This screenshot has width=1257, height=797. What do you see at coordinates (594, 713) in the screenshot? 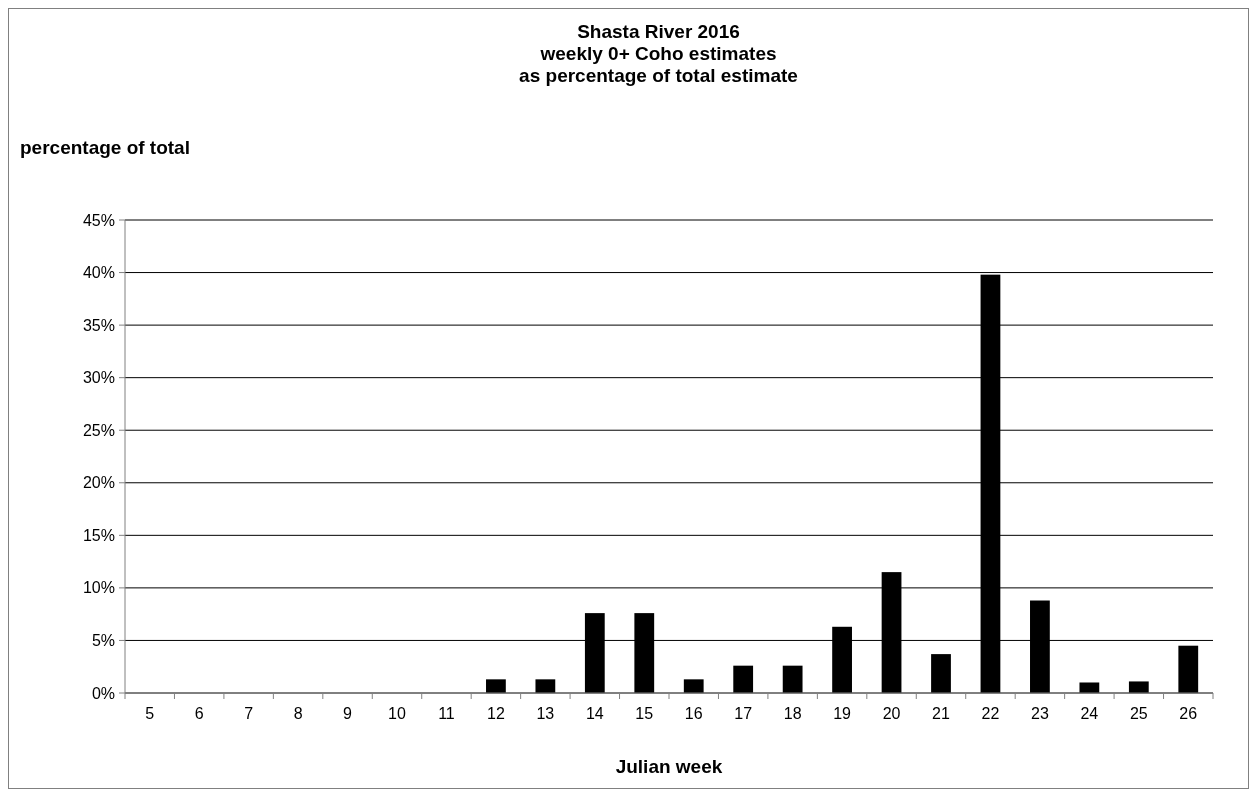
I see `x-tick-label: 14` at bounding box center [594, 713].